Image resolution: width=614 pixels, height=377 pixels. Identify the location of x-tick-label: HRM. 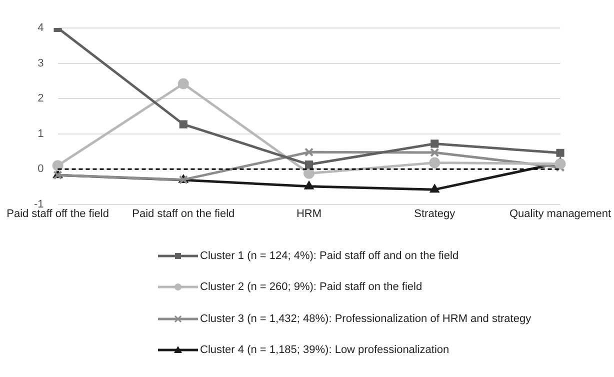
(309, 214).